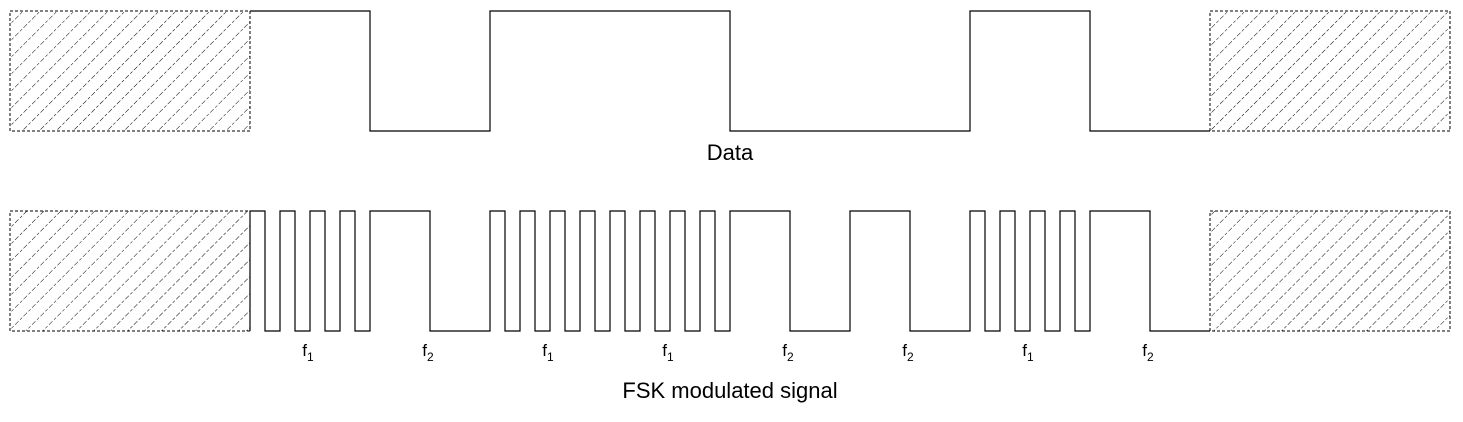 The image size is (1463, 422). Describe the element at coordinates (130, 271) in the screenshot. I see `fsk-hatched-region-left` at that location.